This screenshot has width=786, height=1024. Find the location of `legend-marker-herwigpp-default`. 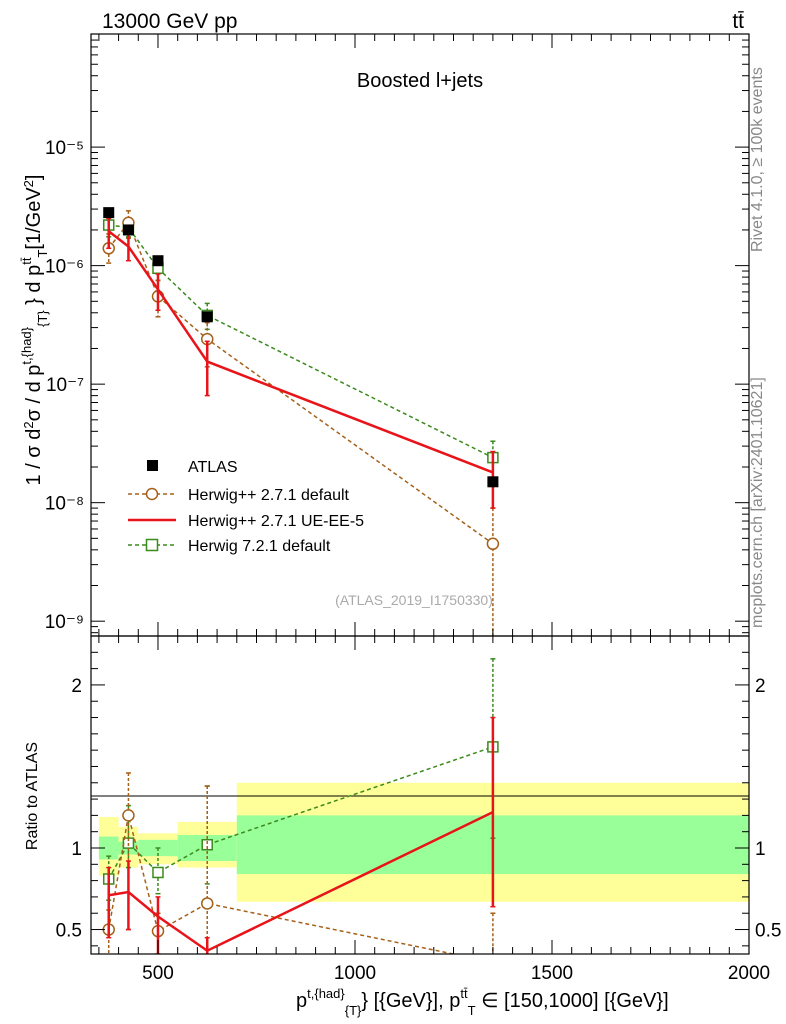

legend-marker-herwigpp-default is located at coordinates (152, 494).